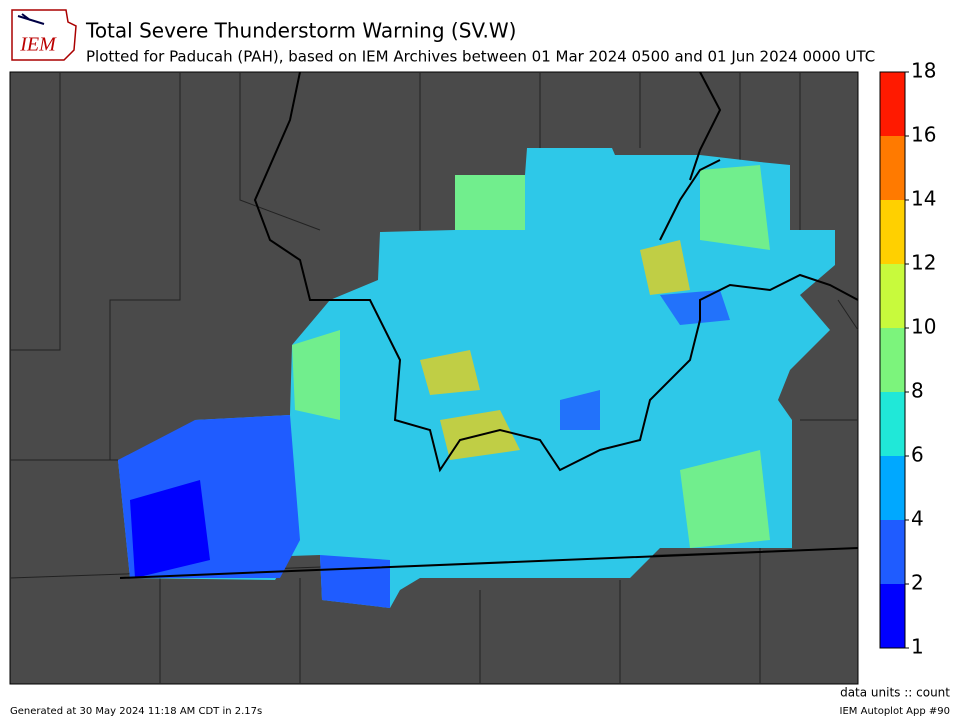  What do you see at coordinates (917, 391) in the screenshot?
I see `colorbar-tick-label: 8` at bounding box center [917, 391].